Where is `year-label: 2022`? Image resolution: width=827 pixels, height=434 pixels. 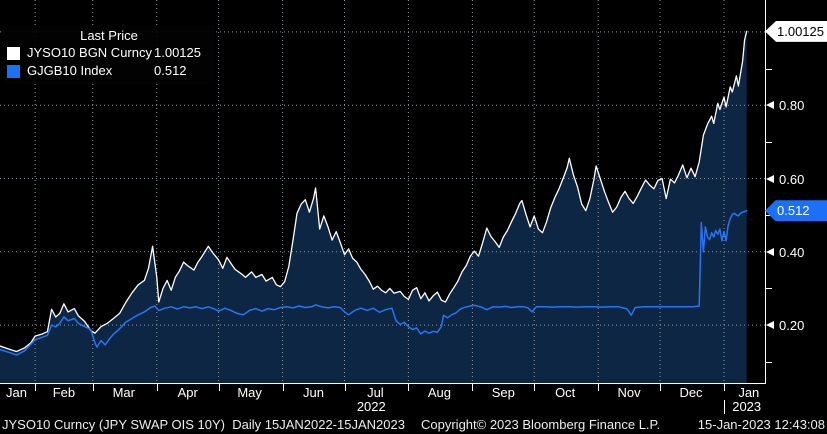 year-label: 2022 is located at coordinates (371, 406).